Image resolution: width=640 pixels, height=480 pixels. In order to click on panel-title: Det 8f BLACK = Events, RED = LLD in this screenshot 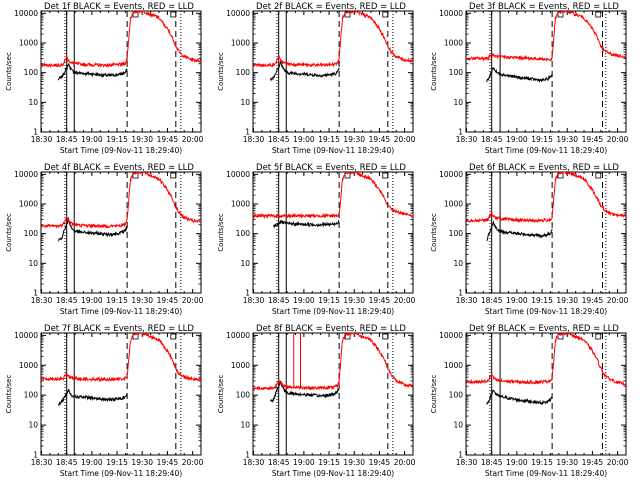, I will do `click(331, 329)`.